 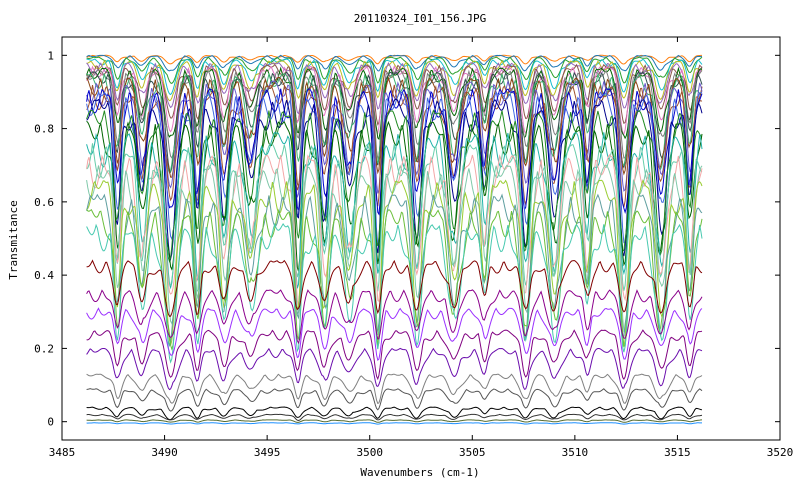 I want to click on y-tick-label: 0.4, so click(x=44, y=275).